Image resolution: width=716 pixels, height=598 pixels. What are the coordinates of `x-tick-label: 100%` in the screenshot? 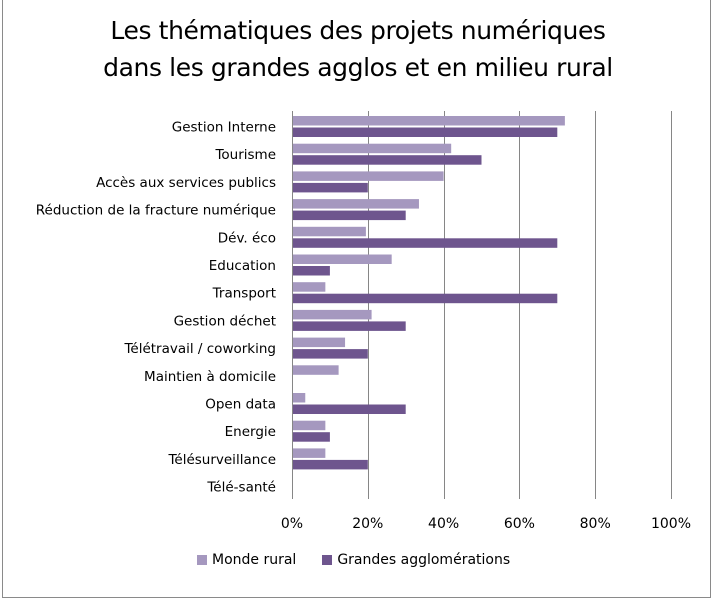 It's located at (671, 524).